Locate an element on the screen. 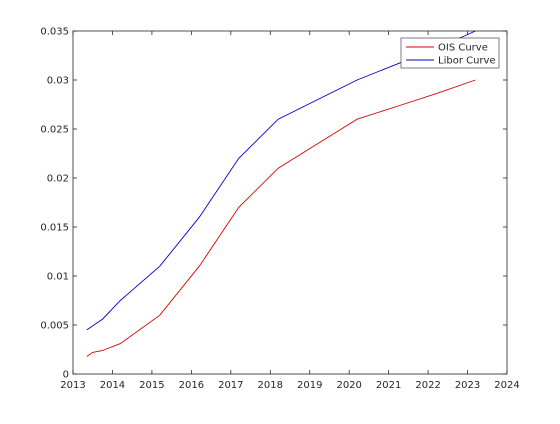  x-tick-label: 2022 is located at coordinates (427, 385).